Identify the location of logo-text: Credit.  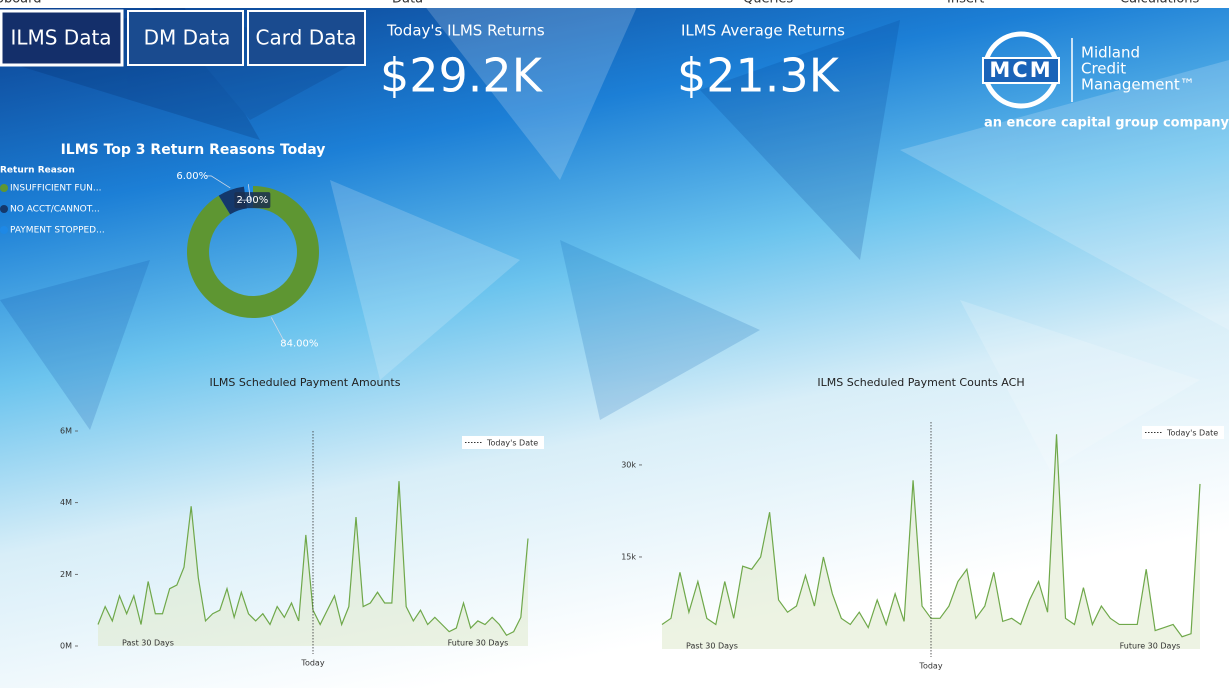
(1103, 69).